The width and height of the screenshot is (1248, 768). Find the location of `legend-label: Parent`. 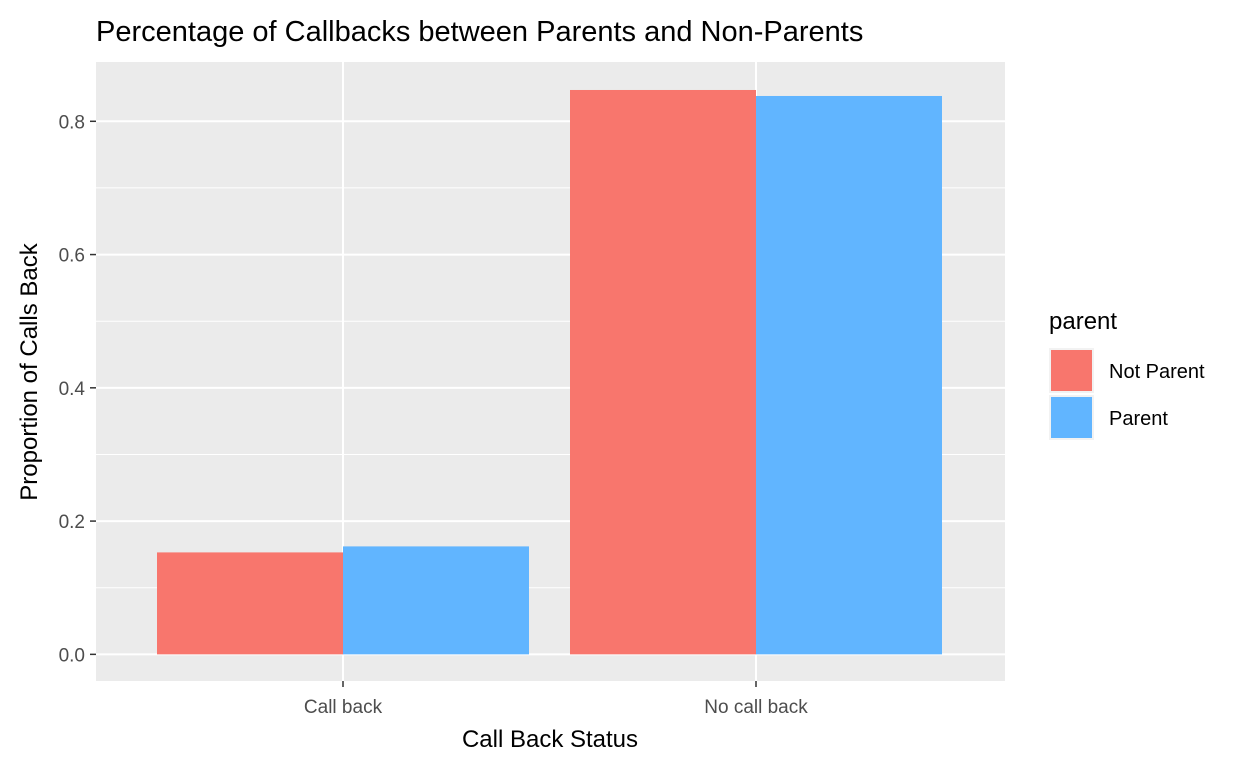

legend-label: Parent is located at coordinates (1138, 419).